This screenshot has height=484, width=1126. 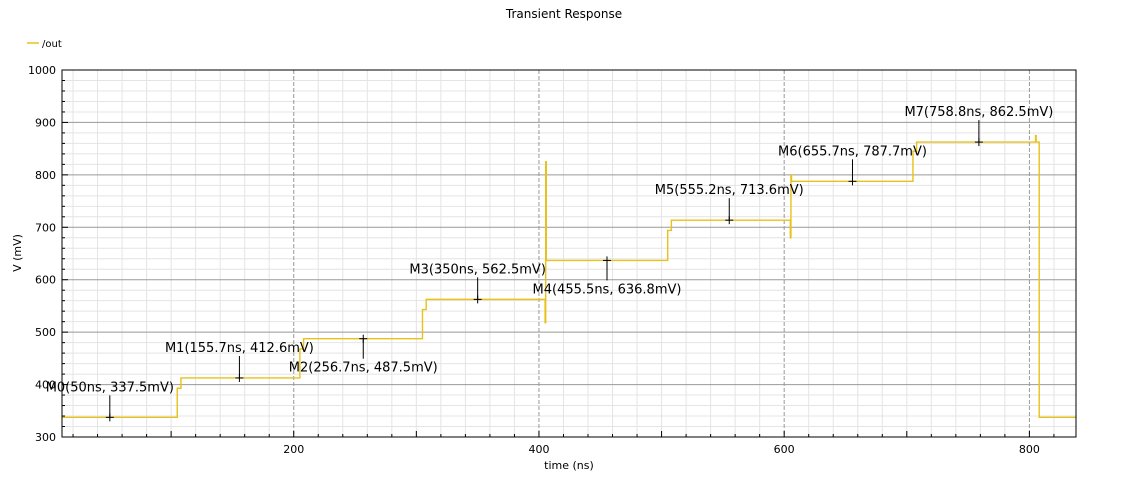 I want to click on marker: M2(256.7ns, 487.5mV), so click(x=363, y=355).